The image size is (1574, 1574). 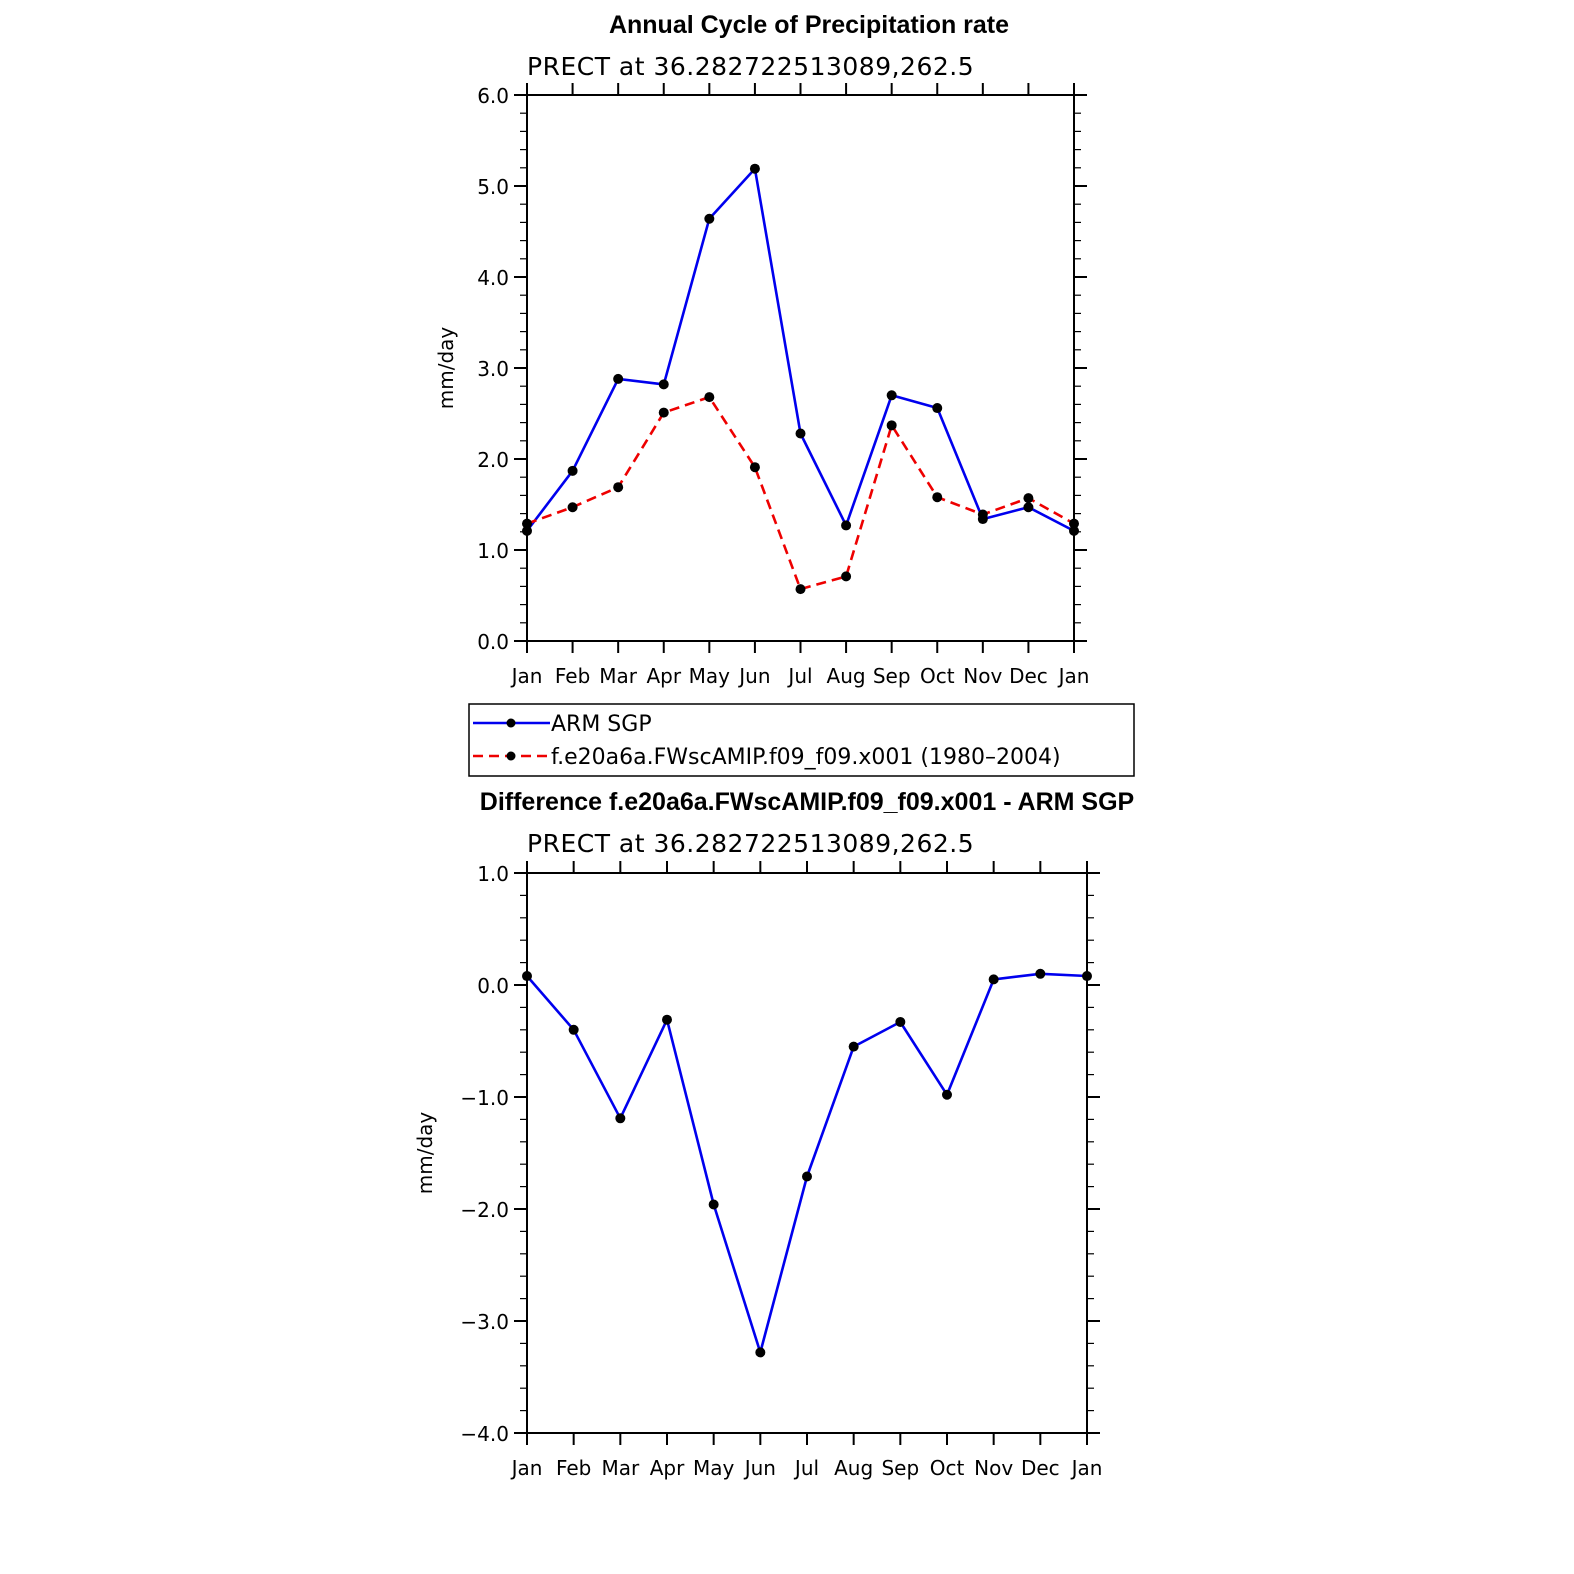 I want to click on legend-entry-arm-sgp: ARM SGP, so click(x=562, y=724).